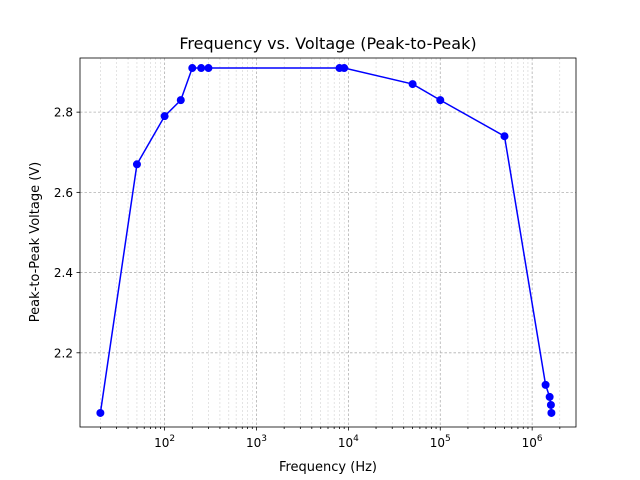  I want to click on x-axis-label: Frequency (Hz), so click(328, 467).